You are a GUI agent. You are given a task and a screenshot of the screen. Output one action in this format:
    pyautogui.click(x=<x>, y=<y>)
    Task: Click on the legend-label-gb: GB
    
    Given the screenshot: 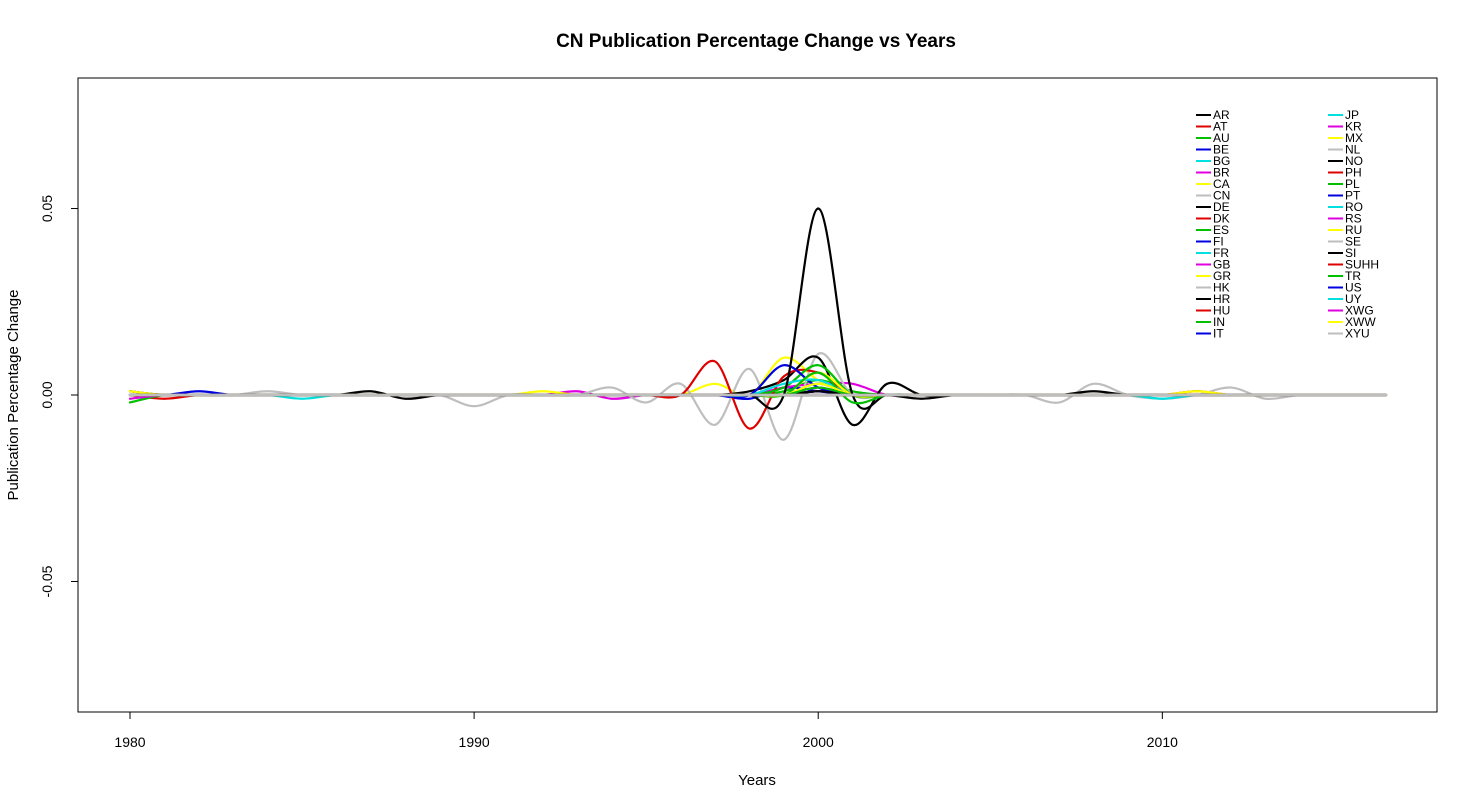 What is the action you would take?
    pyautogui.click(x=1221, y=265)
    